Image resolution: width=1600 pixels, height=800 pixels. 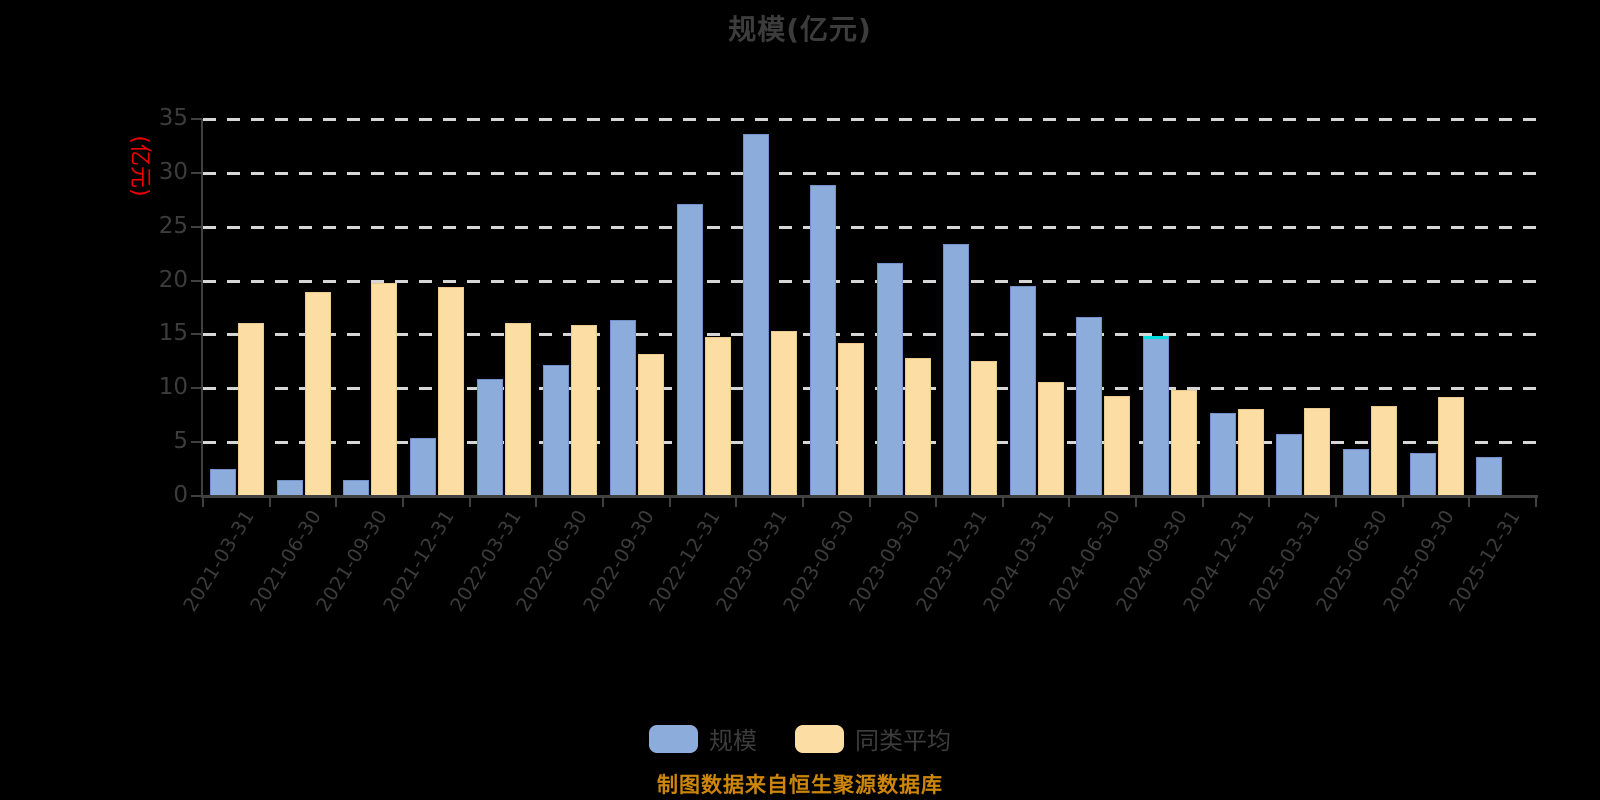 What do you see at coordinates (202, 308) in the screenshot?
I see `y-axis-line` at bounding box center [202, 308].